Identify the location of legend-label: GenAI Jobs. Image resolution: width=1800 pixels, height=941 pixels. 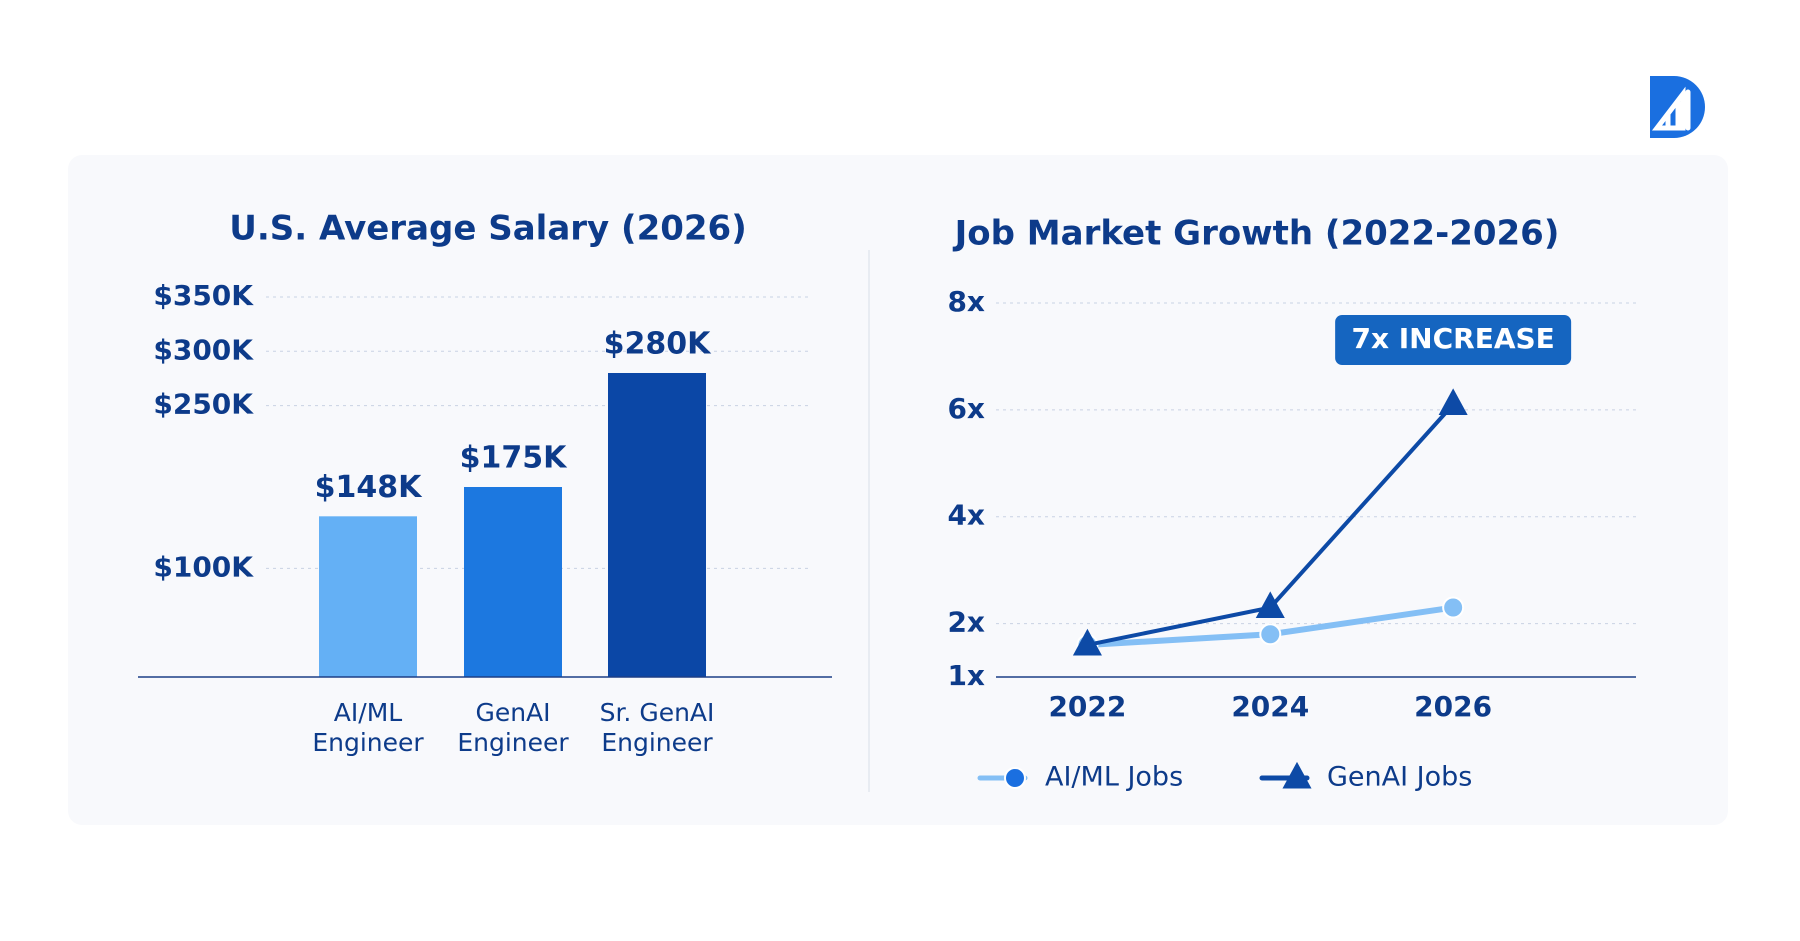
(1399, 777).